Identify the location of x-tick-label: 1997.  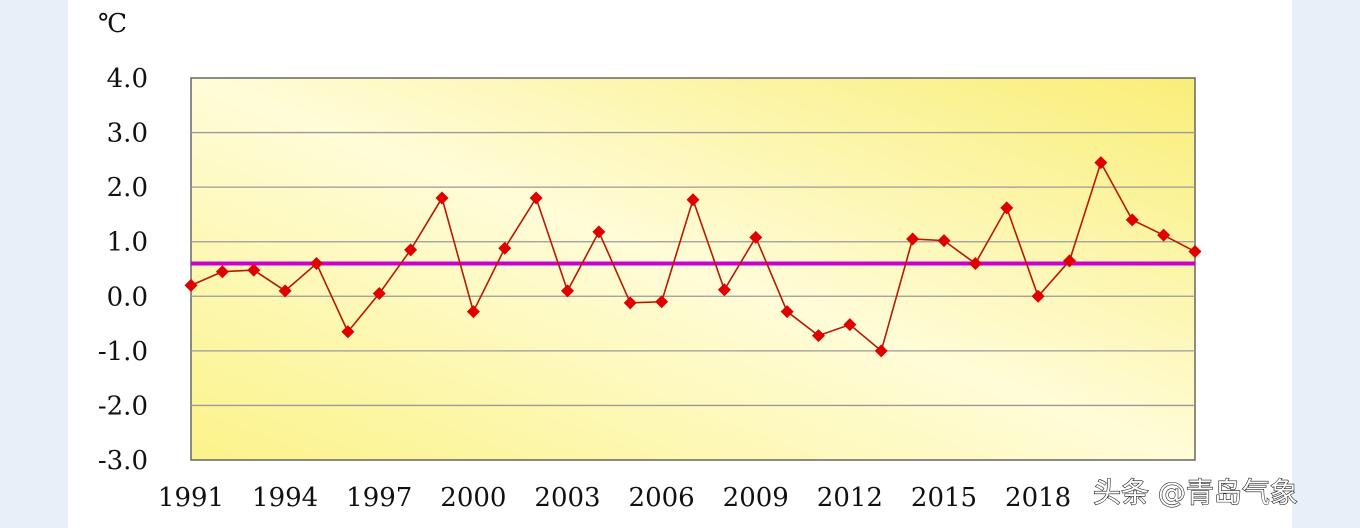
(379, 498).